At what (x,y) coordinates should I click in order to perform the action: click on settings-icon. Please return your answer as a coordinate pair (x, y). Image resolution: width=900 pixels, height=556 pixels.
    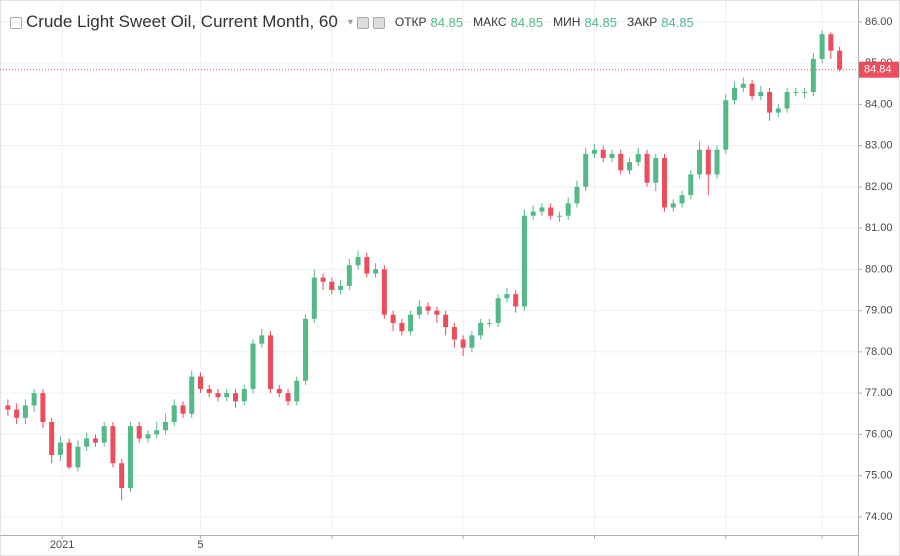
    Looking at the image, I should click on (362, 23).